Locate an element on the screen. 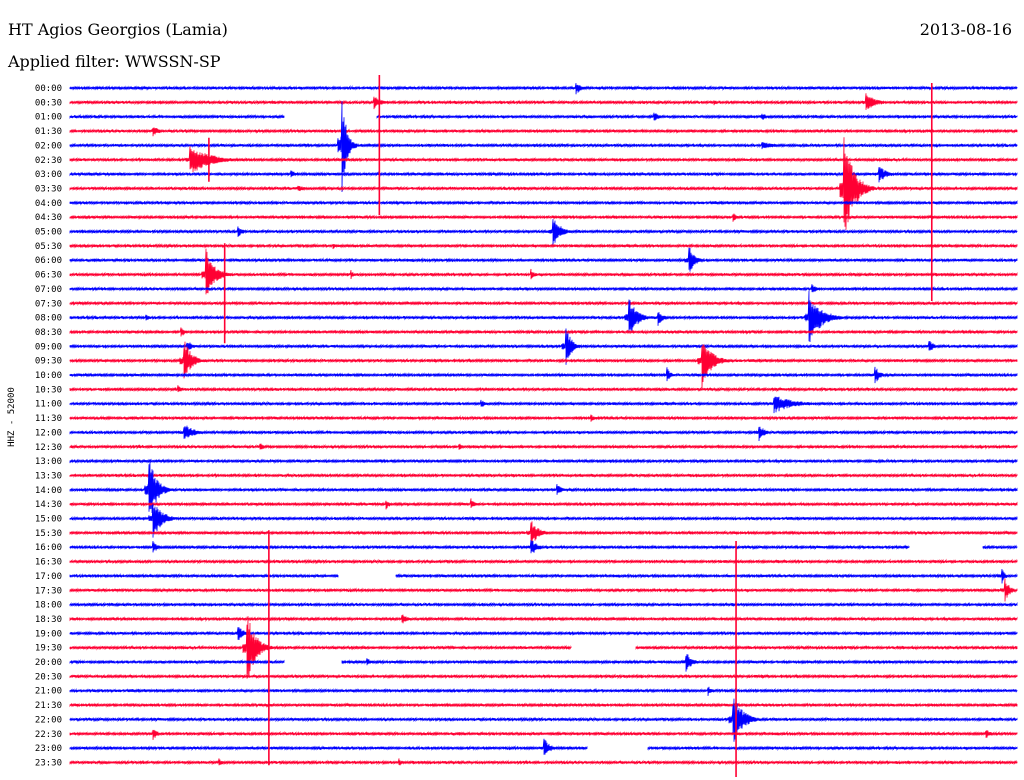  trace-row-1930 is located at coordinates (543, 647).